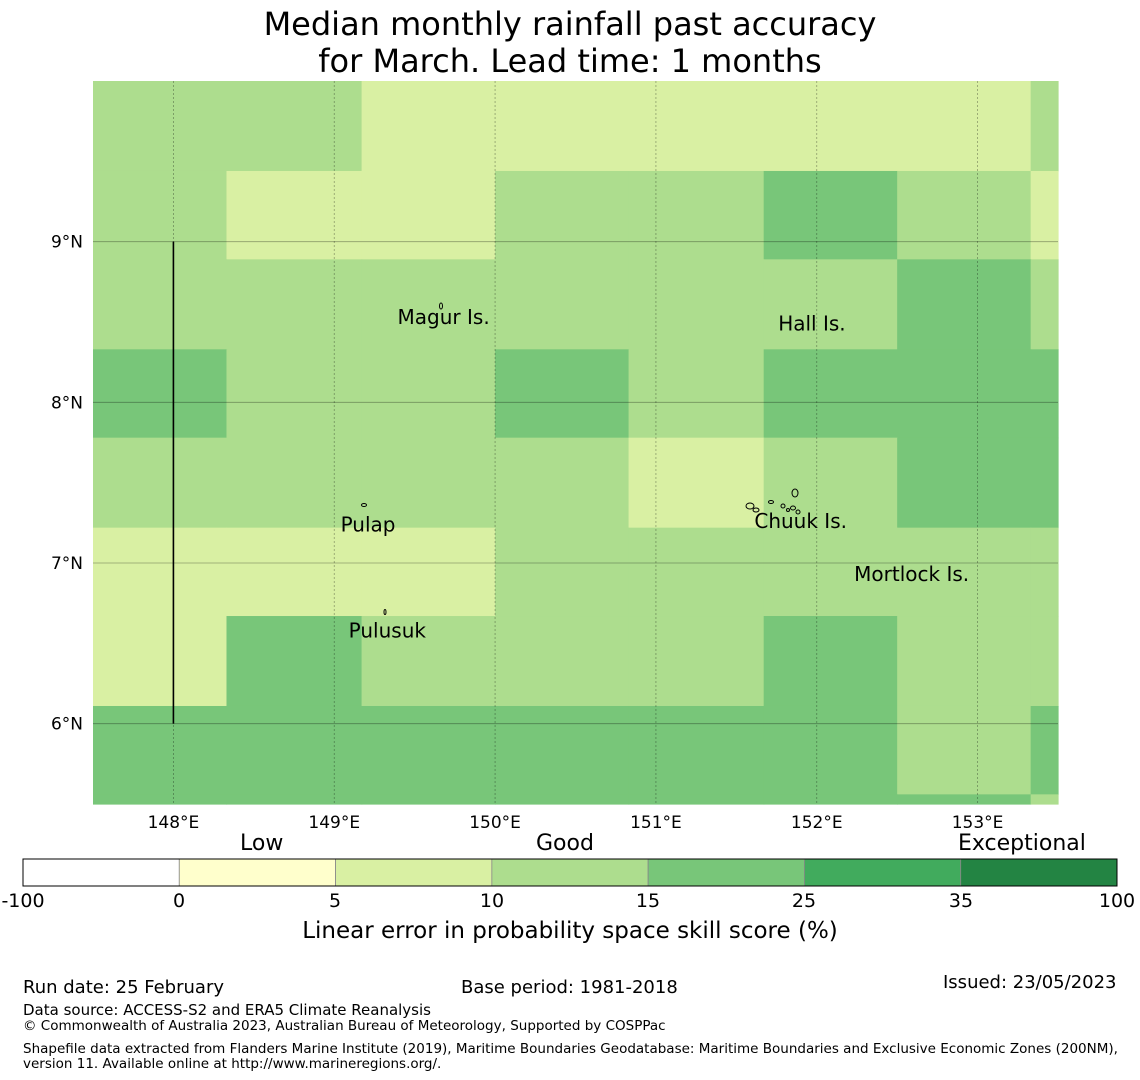 The width and height of the screenshot is (1140, 1080). I want to click on colorbar-tick: 5, so click(335, 901).